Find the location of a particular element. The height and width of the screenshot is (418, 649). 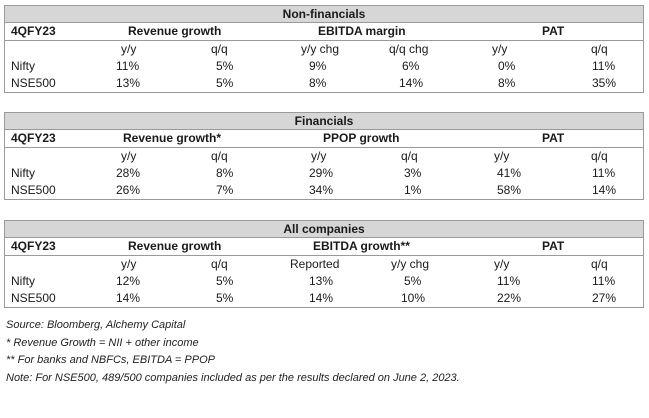

group-header: Revenue growth* is located at coordinates (172, 138).